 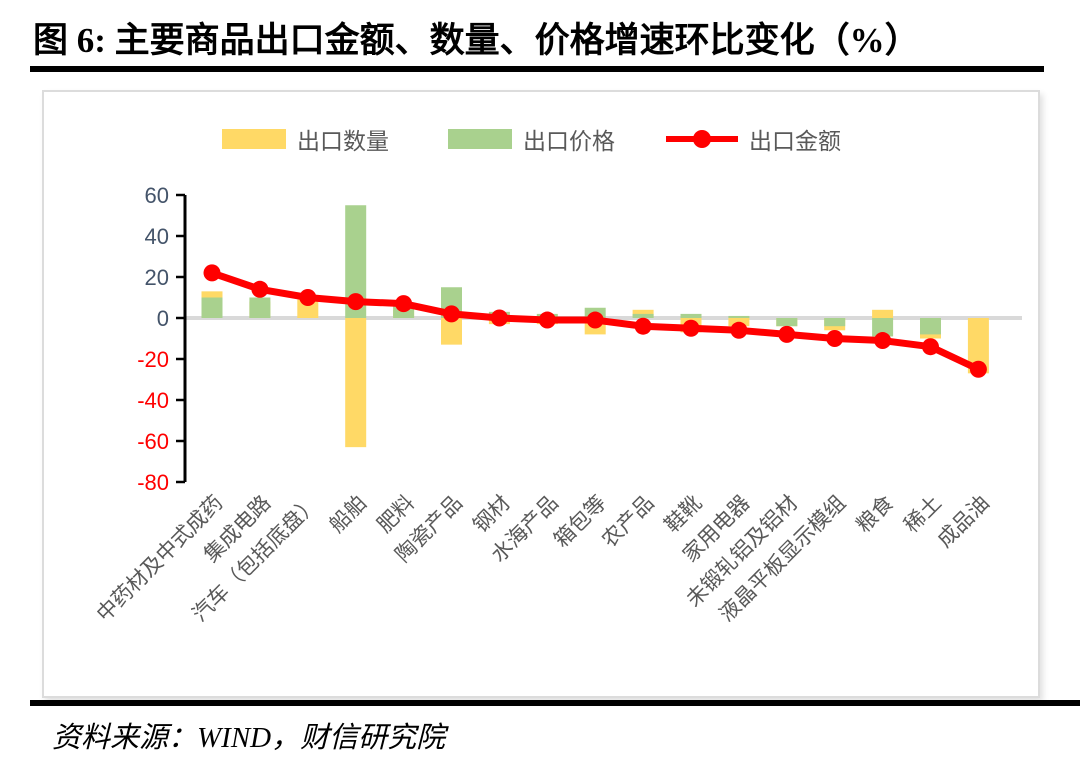 I want to click on y-tick-label: 0, so click(x=163, y=318).